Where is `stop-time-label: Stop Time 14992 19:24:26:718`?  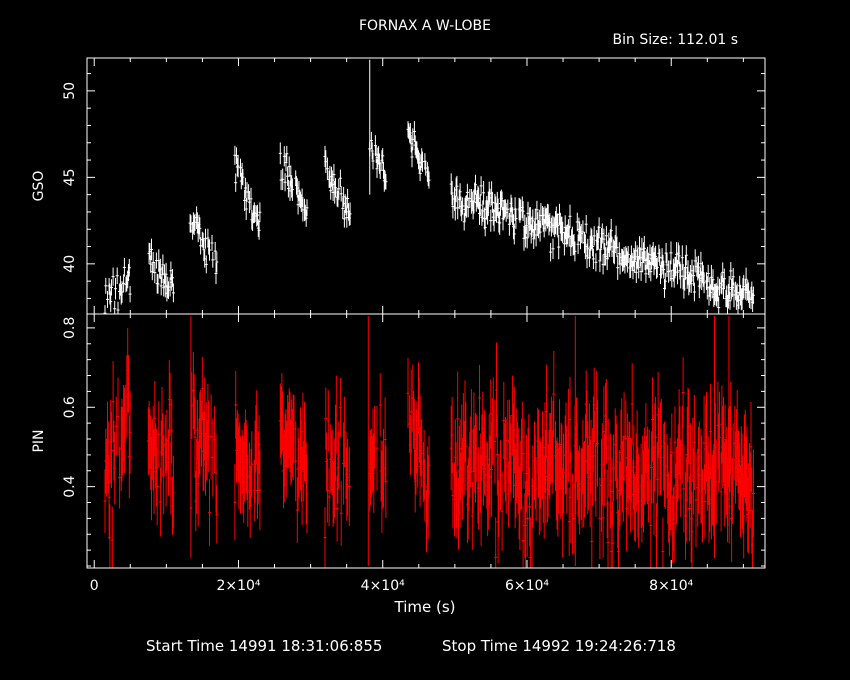
stop-time-label: Stop Time 14992 19:24:26:718 is located at coordinates (559, 646).